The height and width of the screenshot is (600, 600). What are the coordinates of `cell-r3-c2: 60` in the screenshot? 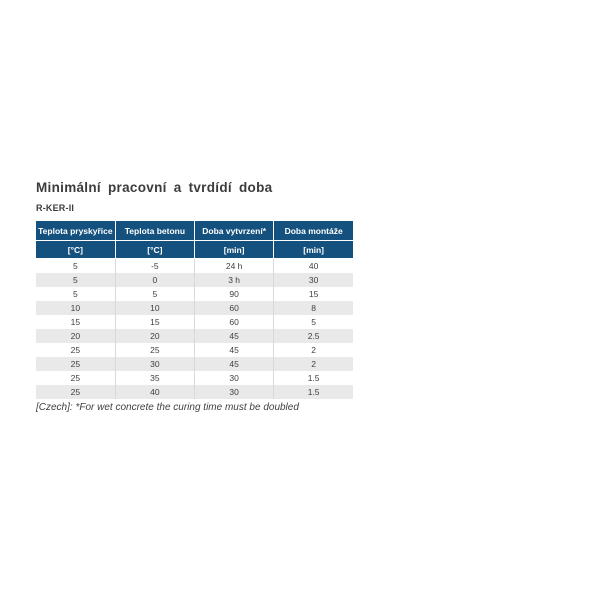 It's located at (233, 307).